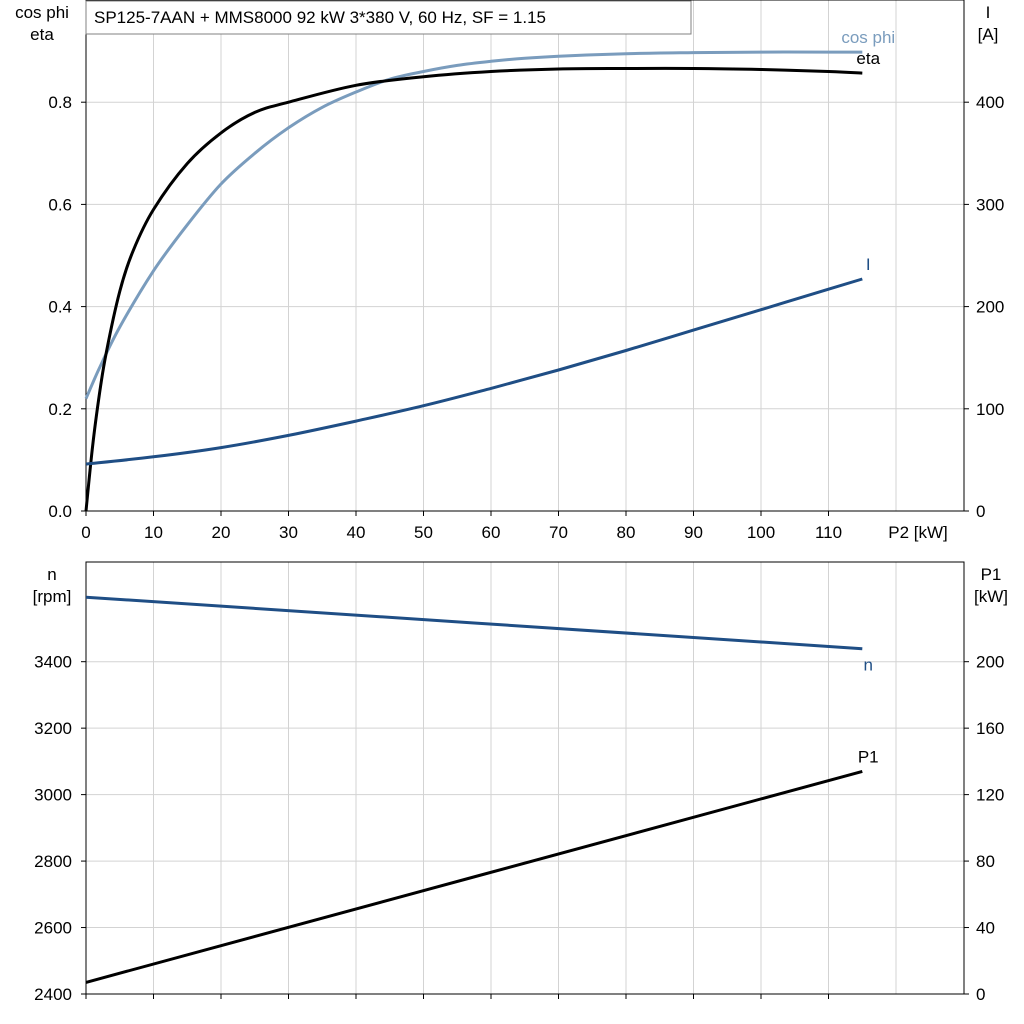  Describe the element at coordinates (221, 532) in the screenshot. I see `x-tick-label: 20` at that location.